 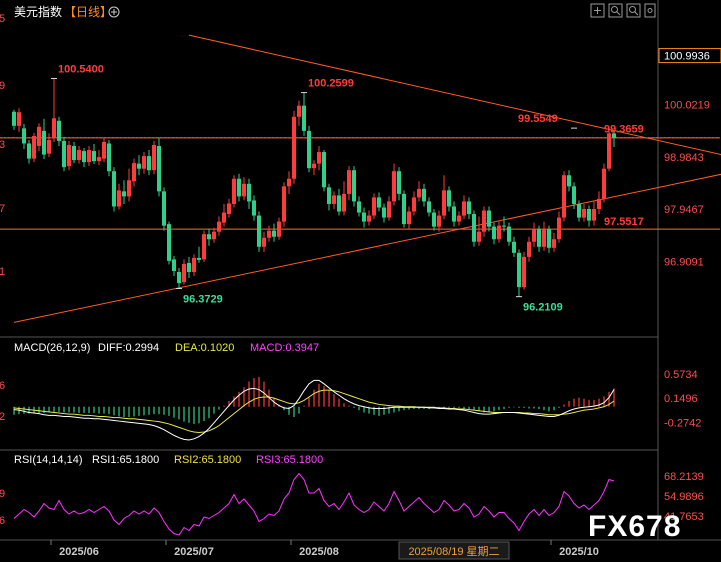 I want to click on macd-value-label: MACD:0.3947, so click(x=284, y=348).